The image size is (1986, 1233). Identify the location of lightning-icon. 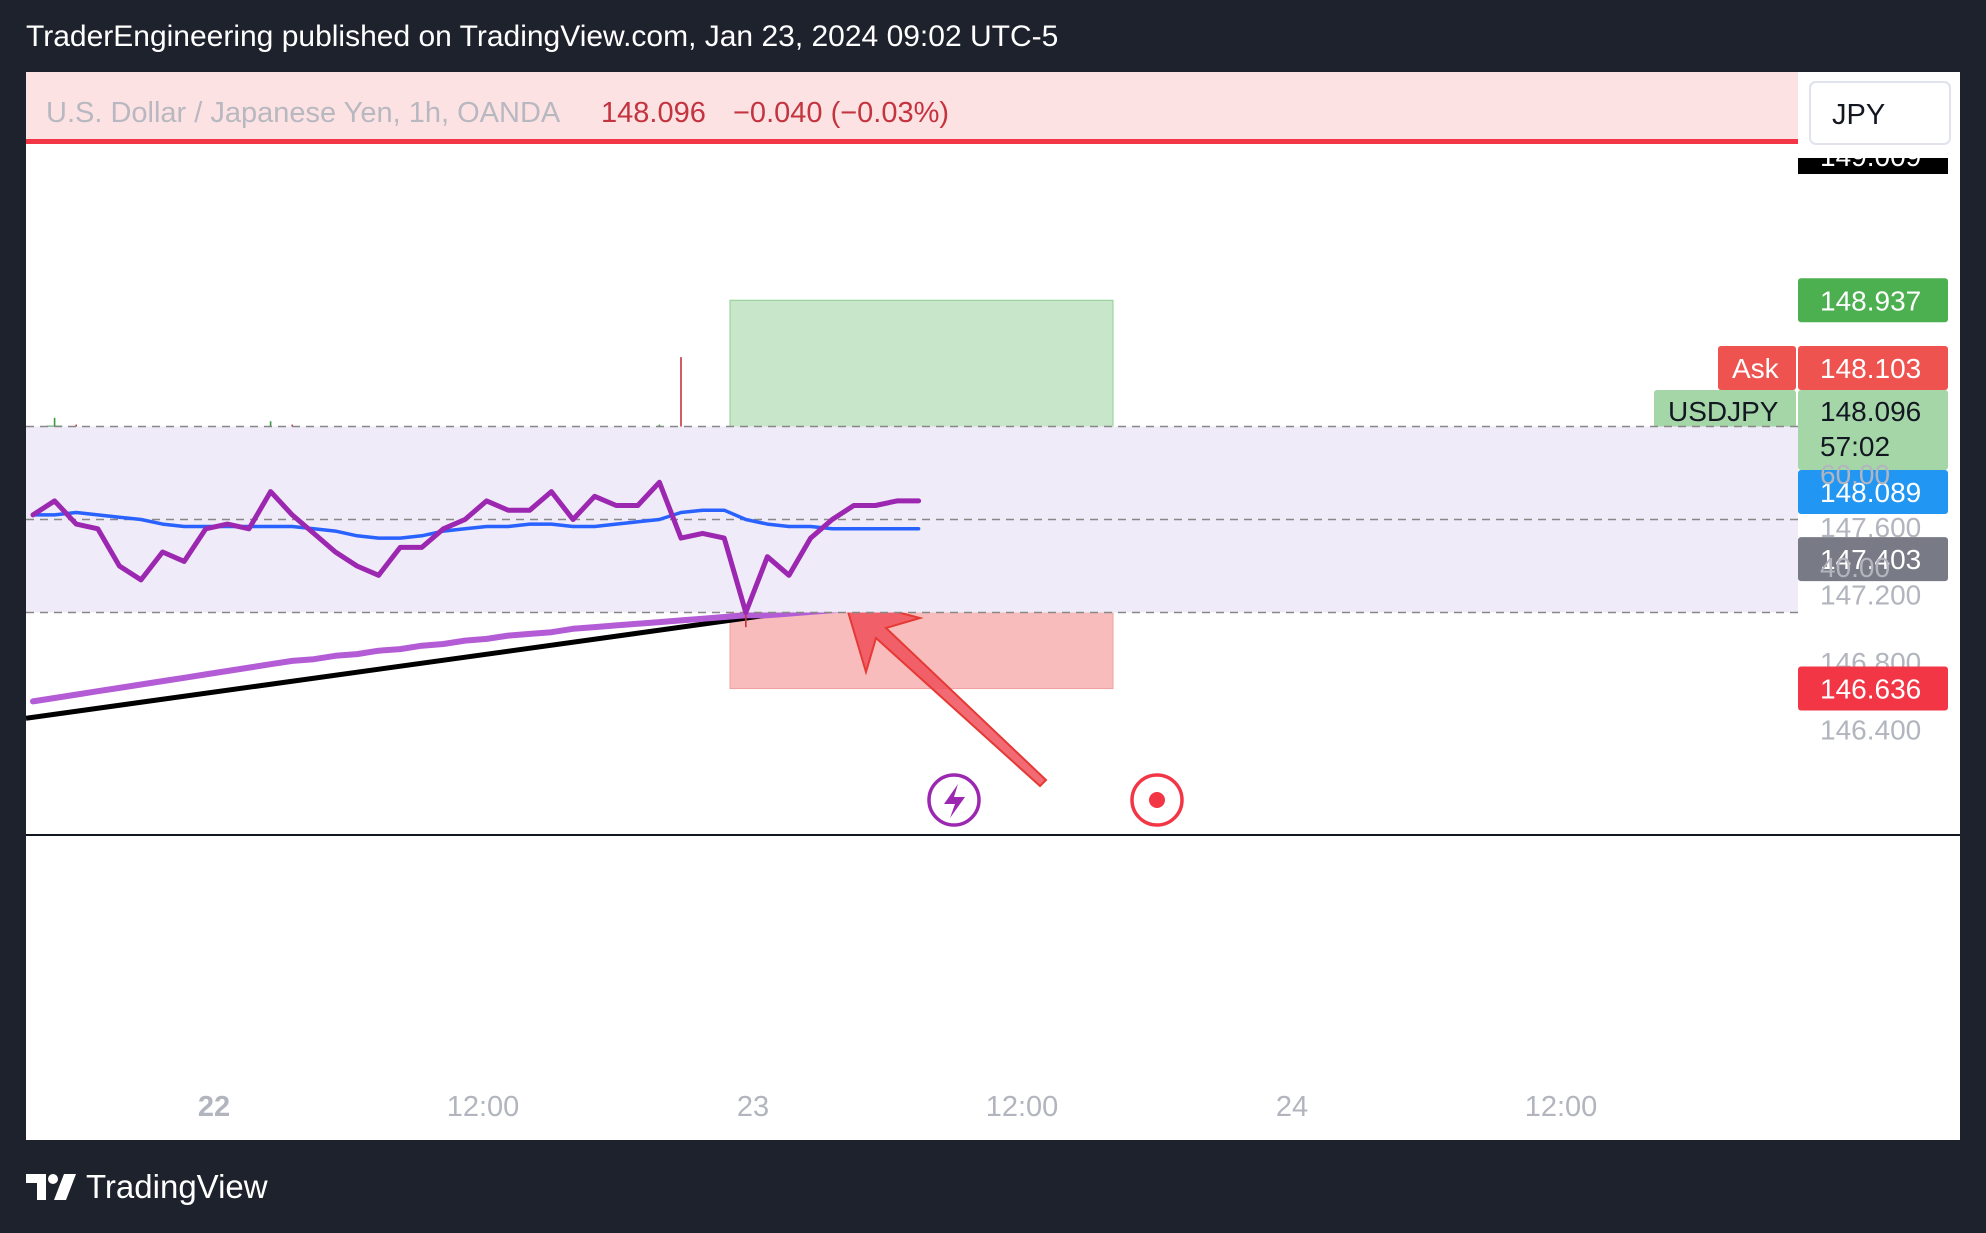
(954, 800).